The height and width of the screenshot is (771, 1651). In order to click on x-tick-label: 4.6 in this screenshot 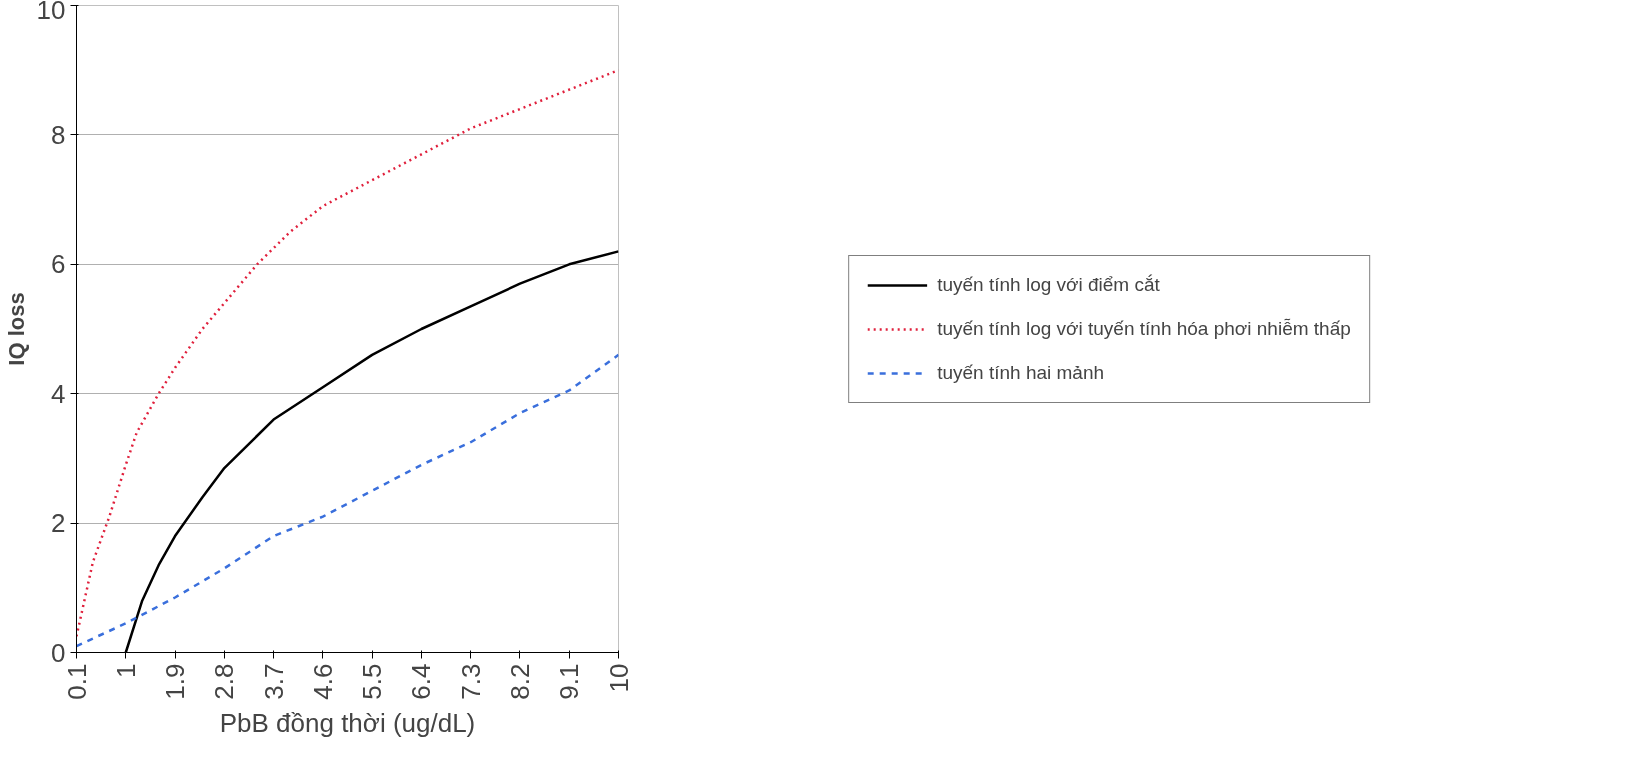, I will do `click(322, 681)`.